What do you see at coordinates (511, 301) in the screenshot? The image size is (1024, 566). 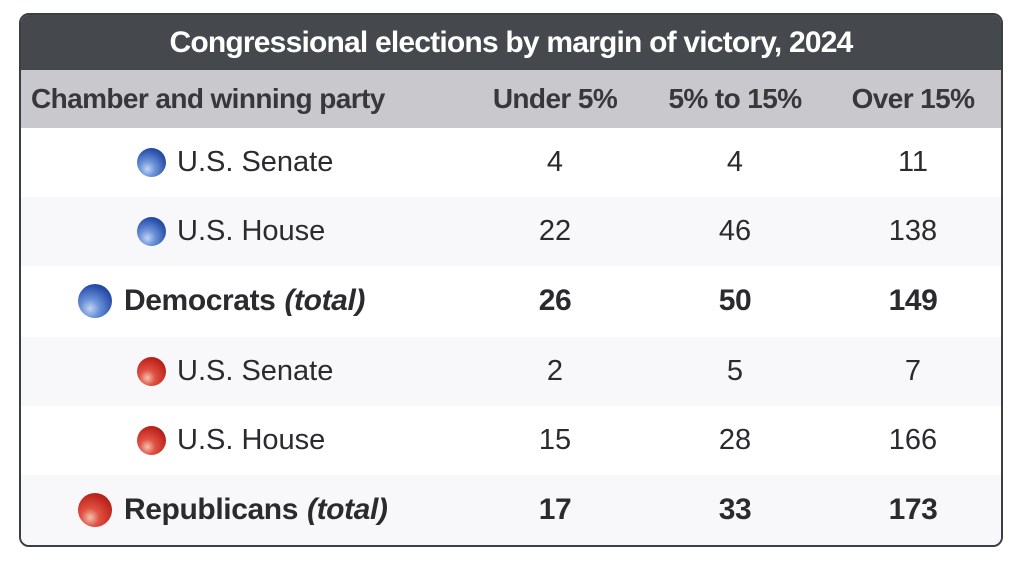 I see `table-row-dem-total: Democrats (total) 26 50 149` at bounding box center [511, 301].